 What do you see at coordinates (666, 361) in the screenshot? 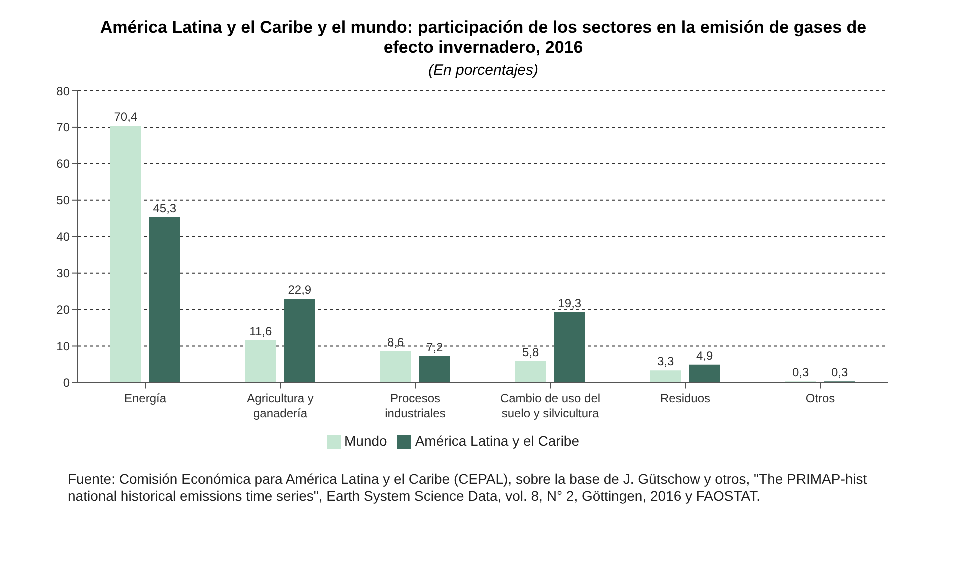
I see `data-label: 3,3` at bounding box center [666, 361].